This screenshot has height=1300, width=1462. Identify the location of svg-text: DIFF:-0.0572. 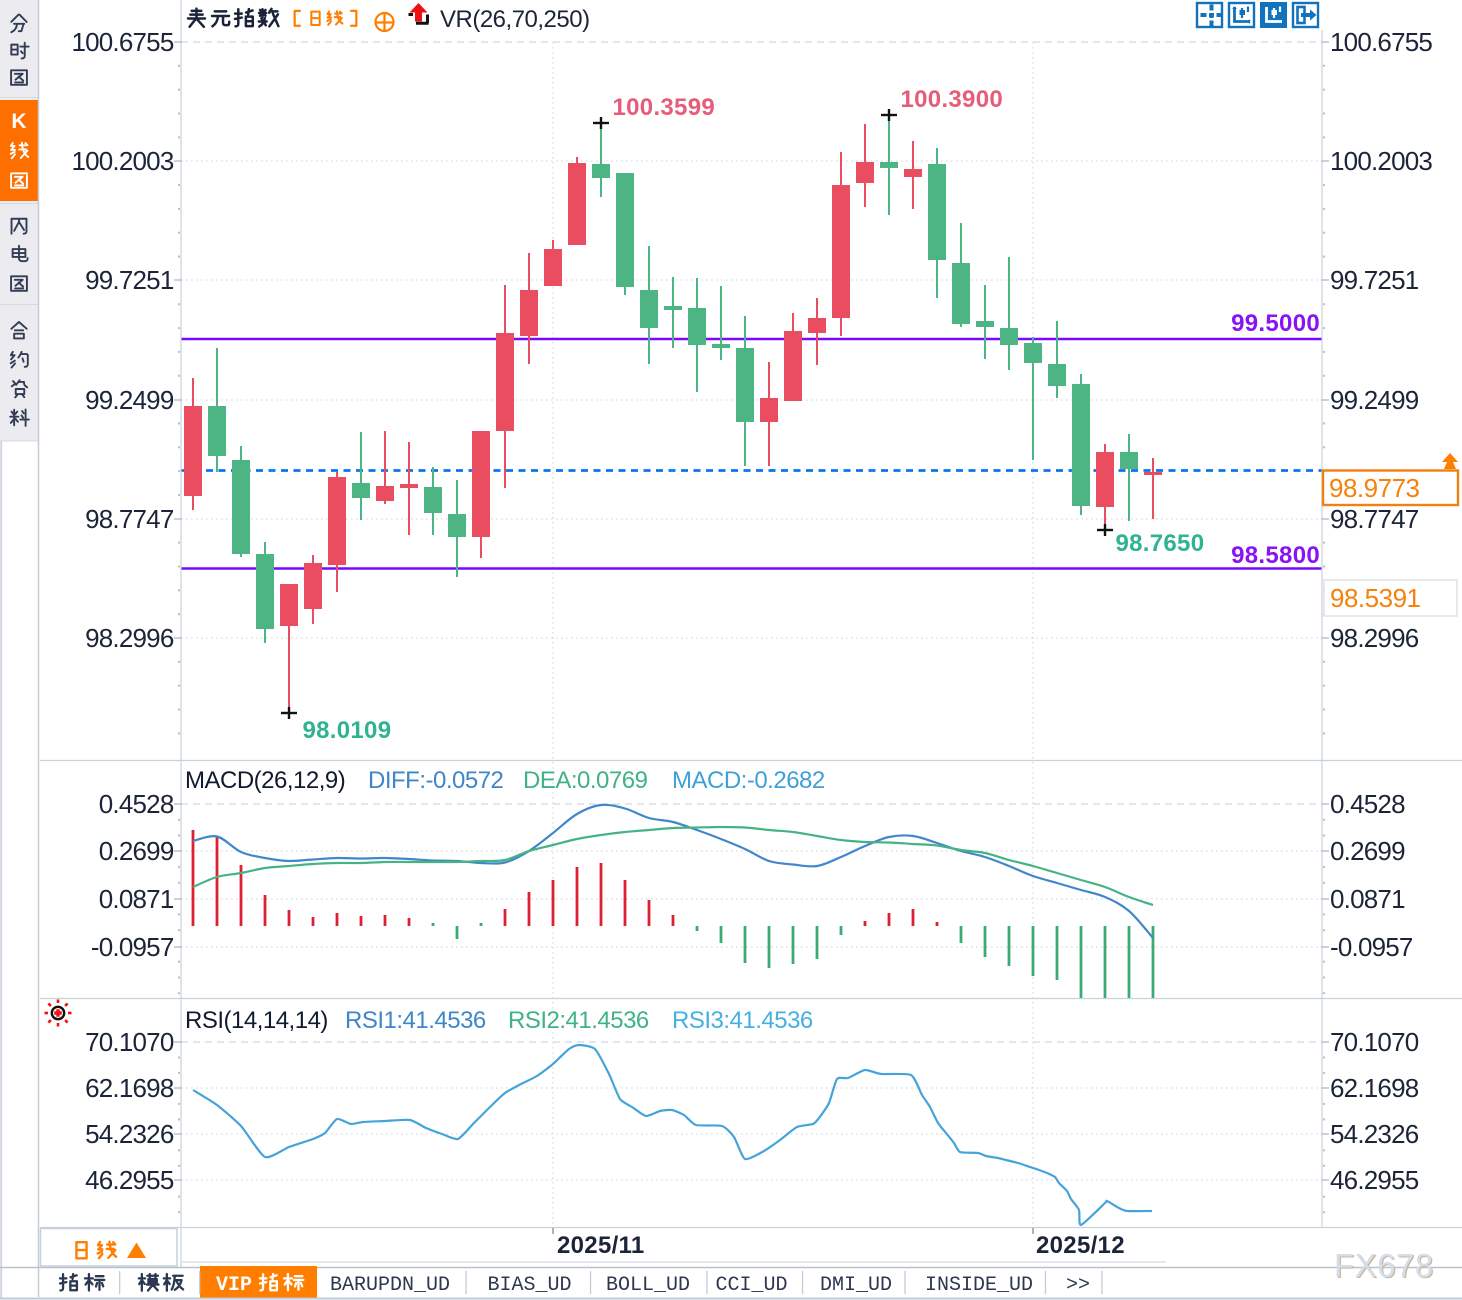
(436, 780).